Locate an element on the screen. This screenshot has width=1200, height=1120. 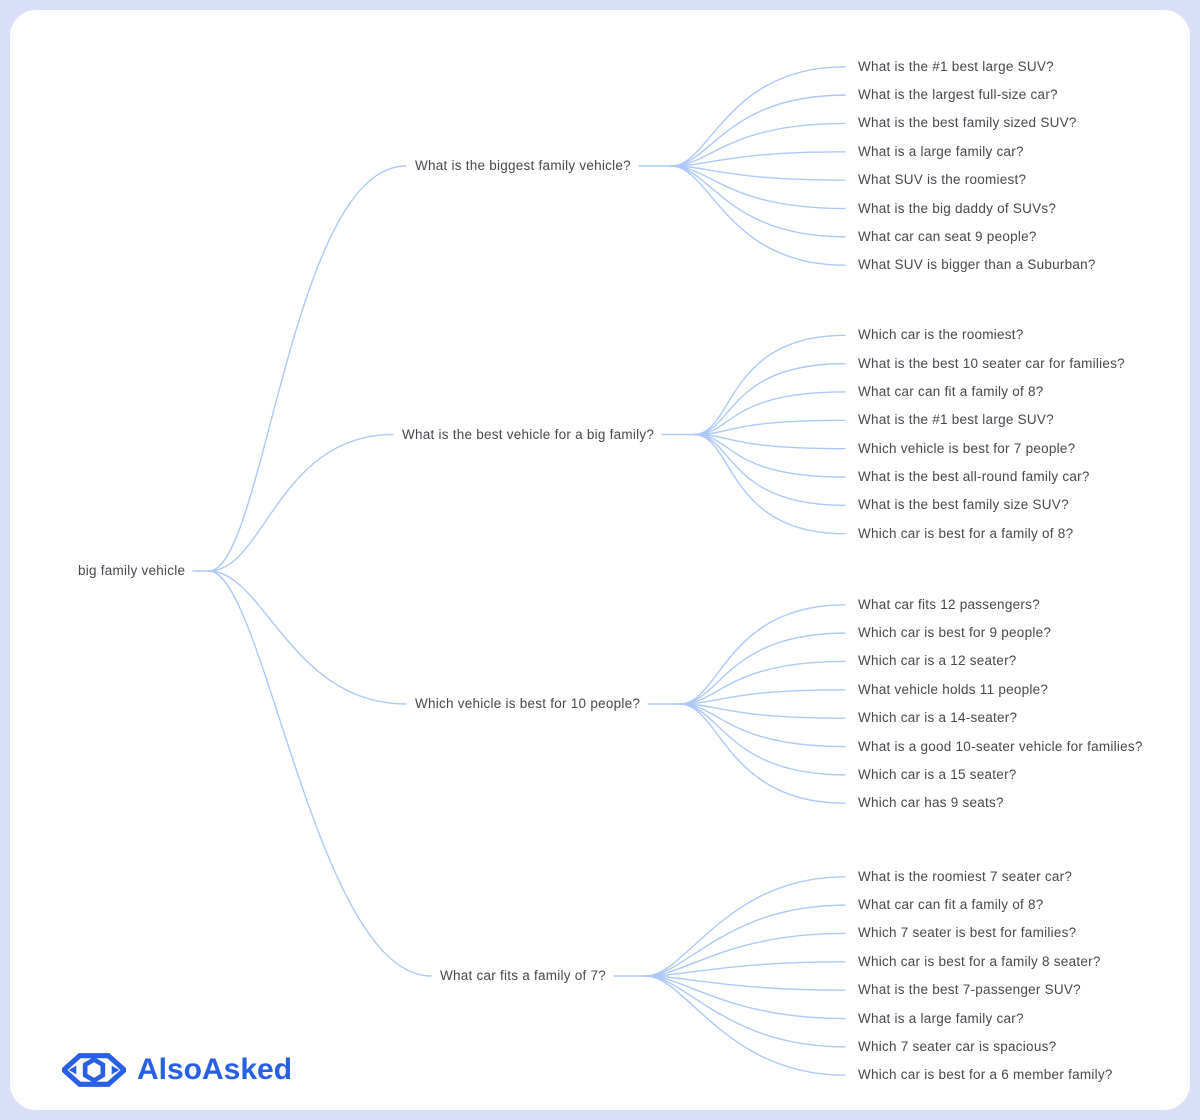
leaf-node: Which car has 9 seats? is located at coordinates (931, 803).